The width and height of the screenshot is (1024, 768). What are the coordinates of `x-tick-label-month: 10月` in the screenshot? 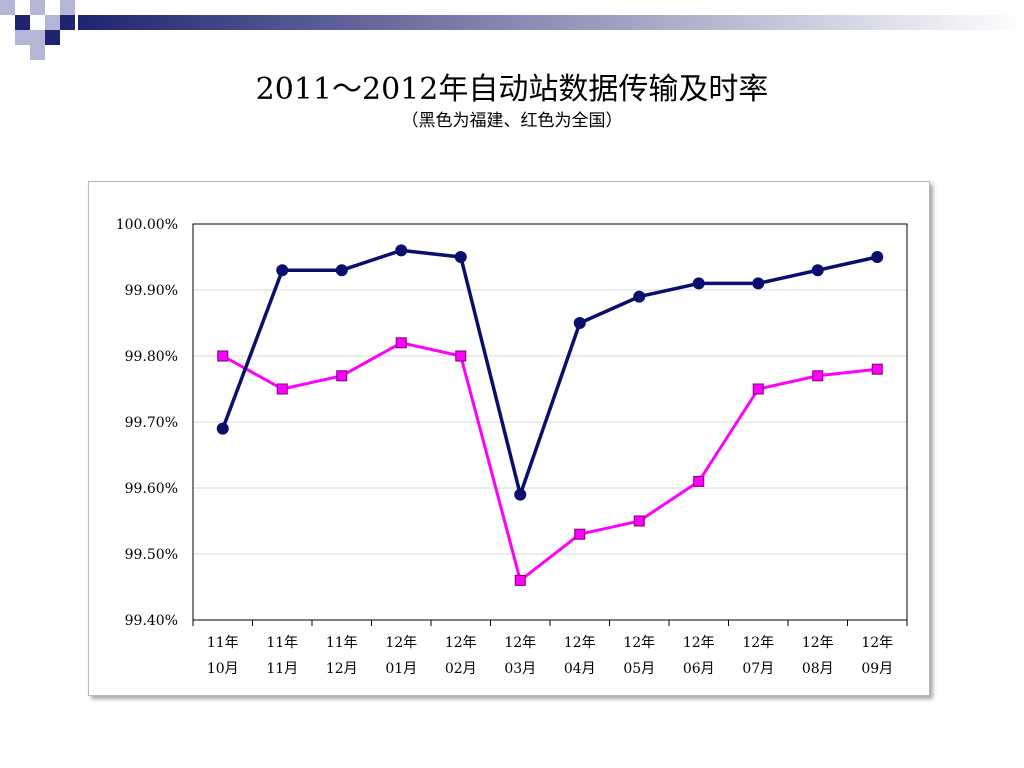 It's located at (223, 669).